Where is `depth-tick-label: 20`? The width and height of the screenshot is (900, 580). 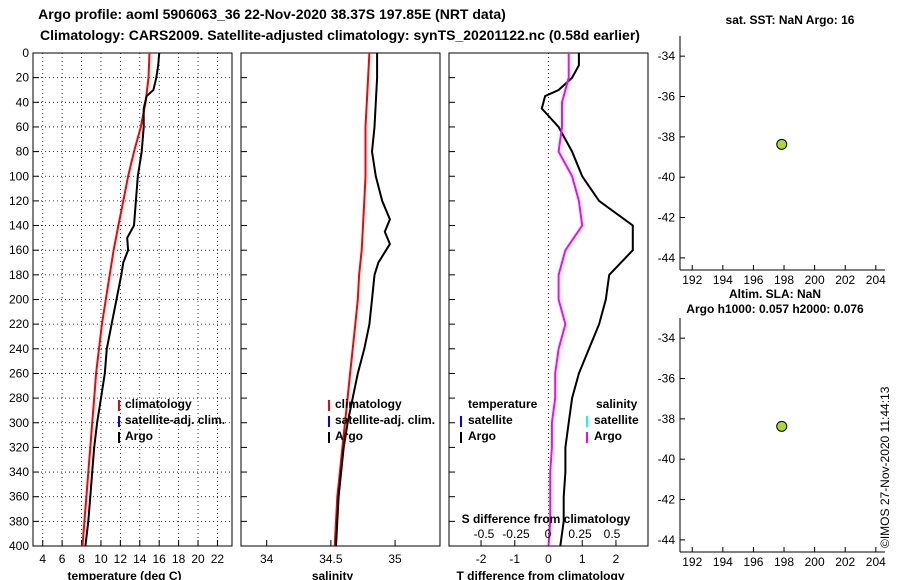
depth-tick-label: 20 is located at coordinates (23, 78).